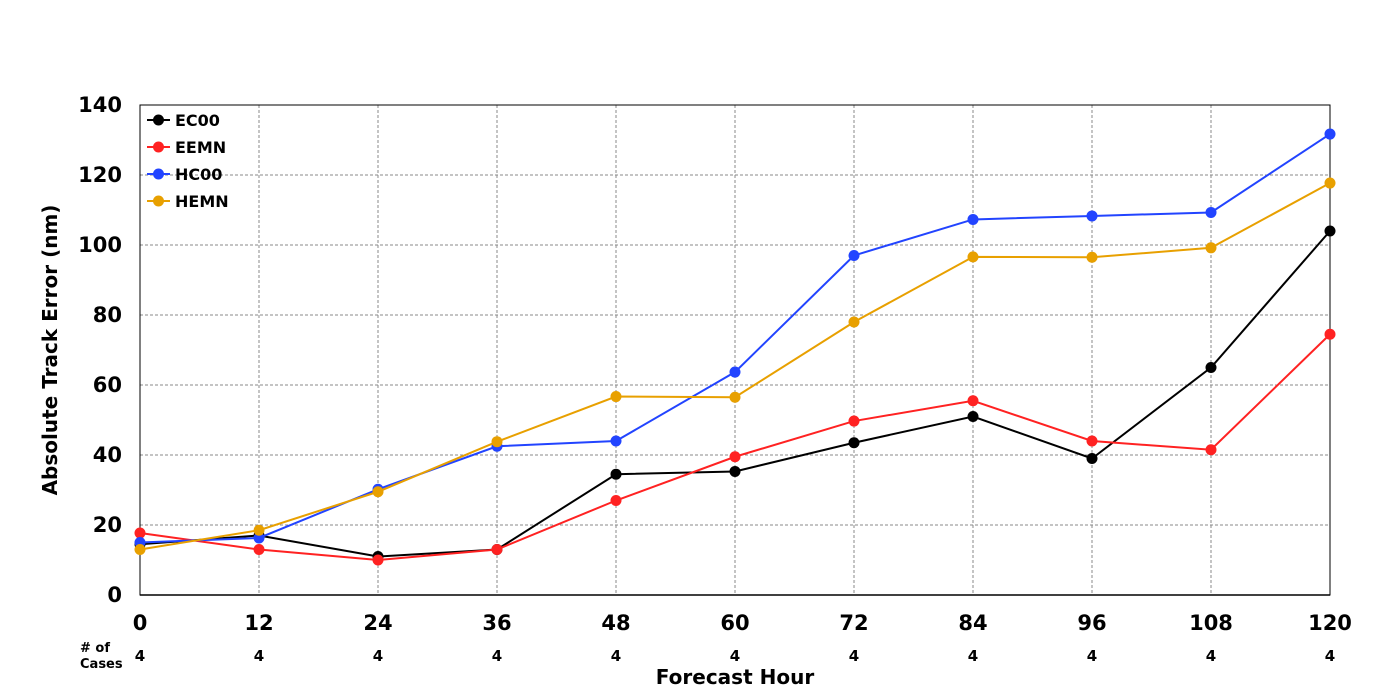 The height and width of the screenshot is (700, 1400). I want to click on legend-item: EC00, so click(183, 120).